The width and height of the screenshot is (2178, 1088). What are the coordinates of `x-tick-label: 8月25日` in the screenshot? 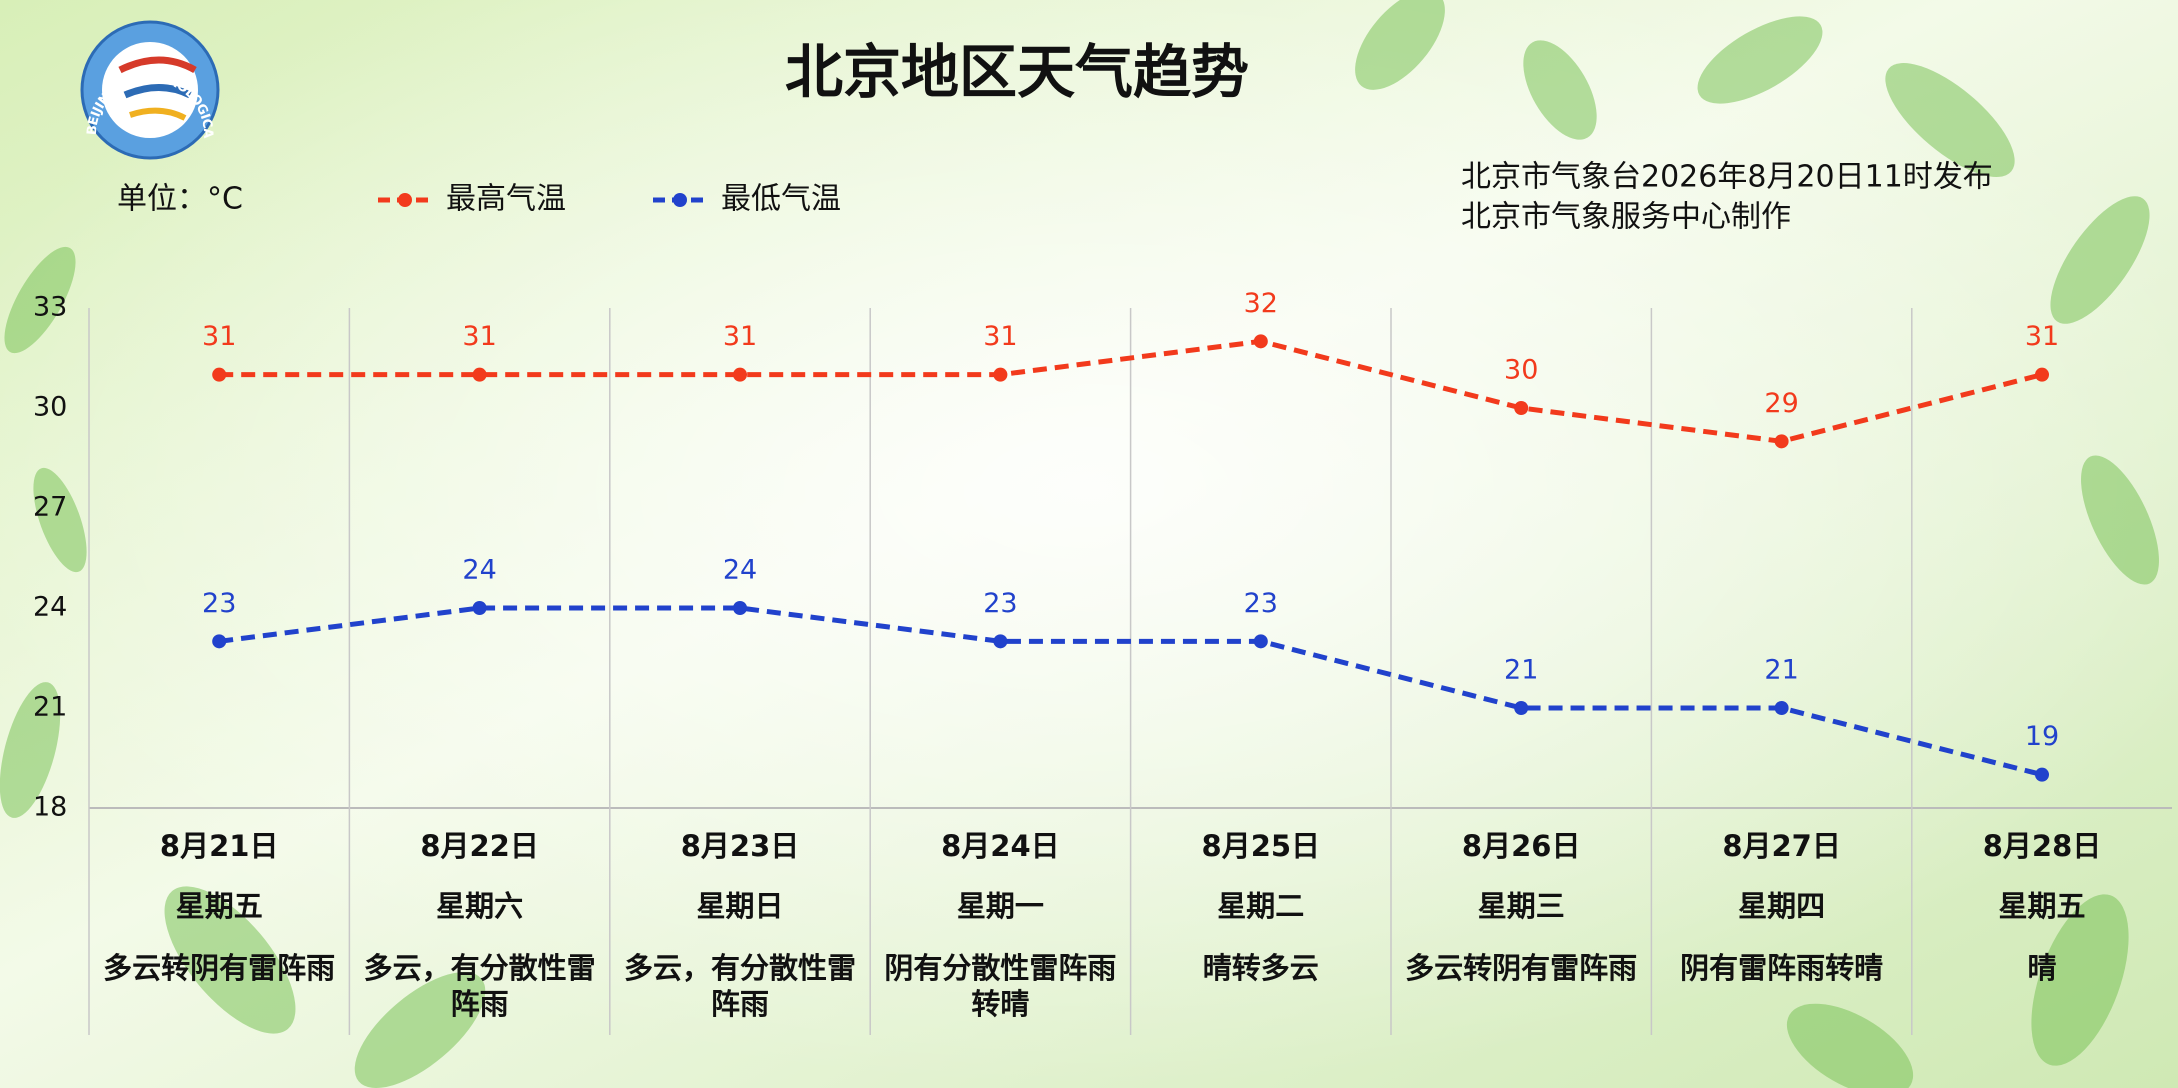 It's located at (1261, 846).